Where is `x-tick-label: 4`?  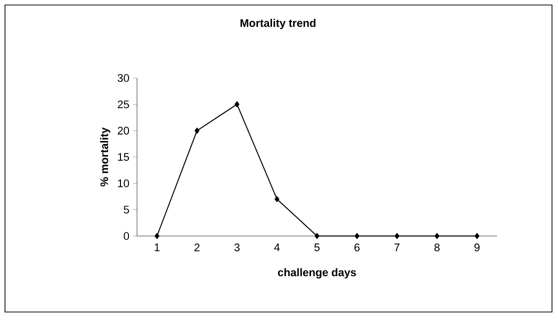
x-tick-label: 4 is located at coordinates (277, 248).